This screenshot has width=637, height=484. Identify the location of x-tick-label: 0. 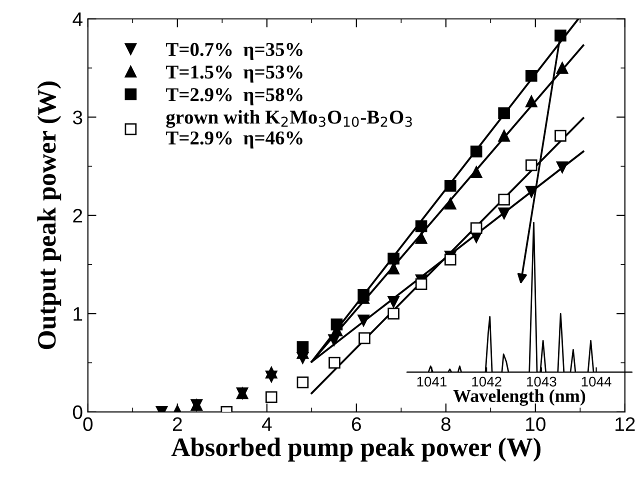
(88, 424).